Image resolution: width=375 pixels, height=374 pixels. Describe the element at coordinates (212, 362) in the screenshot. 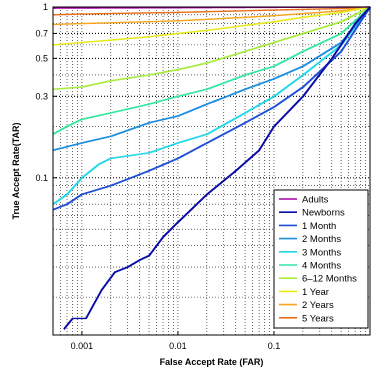

I see `x-axis-label: False Accept Rate (FAR)` at that location.